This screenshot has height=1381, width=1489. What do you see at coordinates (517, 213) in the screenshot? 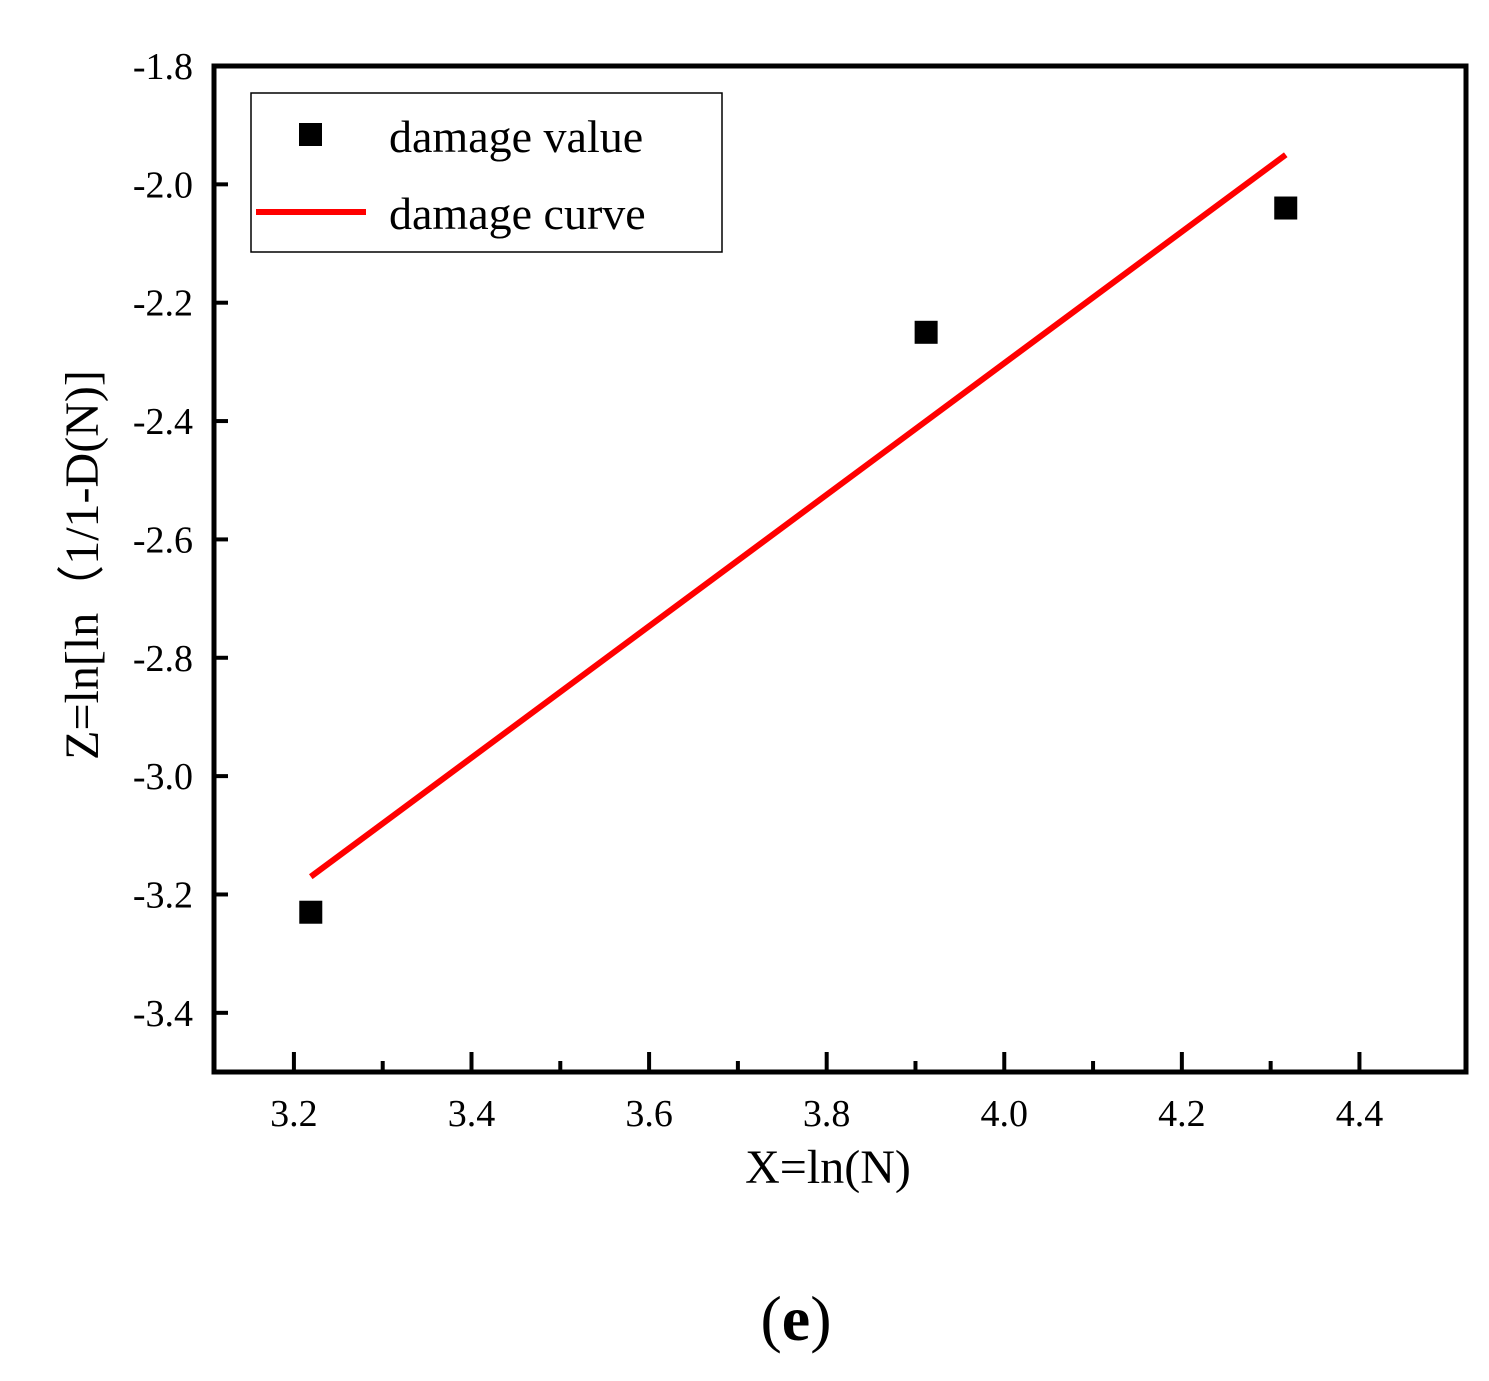
I see `legend-label-damage-curve: damage curve` at bounding box center [517, 213].